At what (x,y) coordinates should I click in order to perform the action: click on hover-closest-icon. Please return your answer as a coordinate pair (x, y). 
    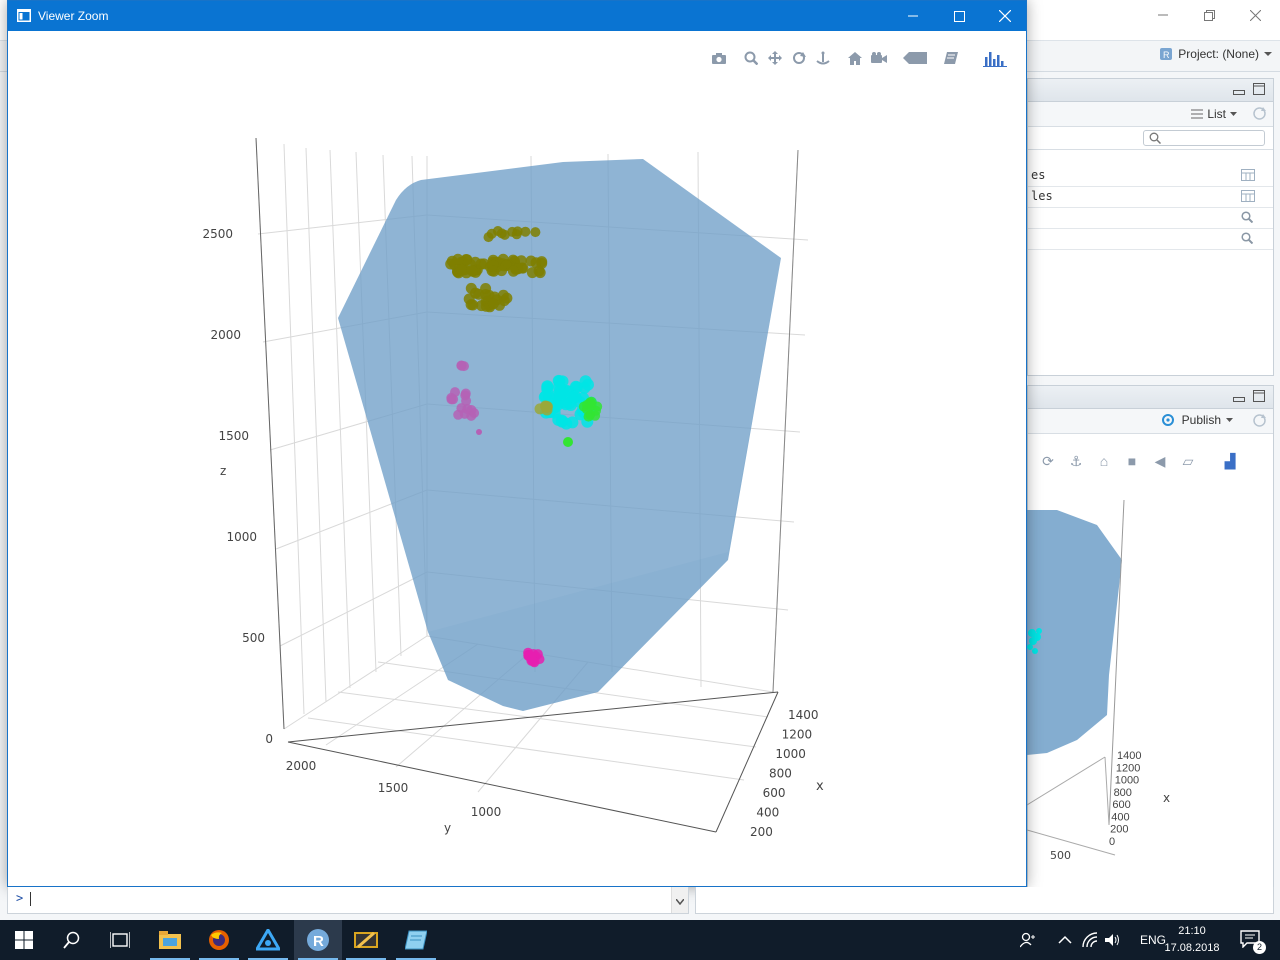
    Looking at the image, I should click on (915, 58).